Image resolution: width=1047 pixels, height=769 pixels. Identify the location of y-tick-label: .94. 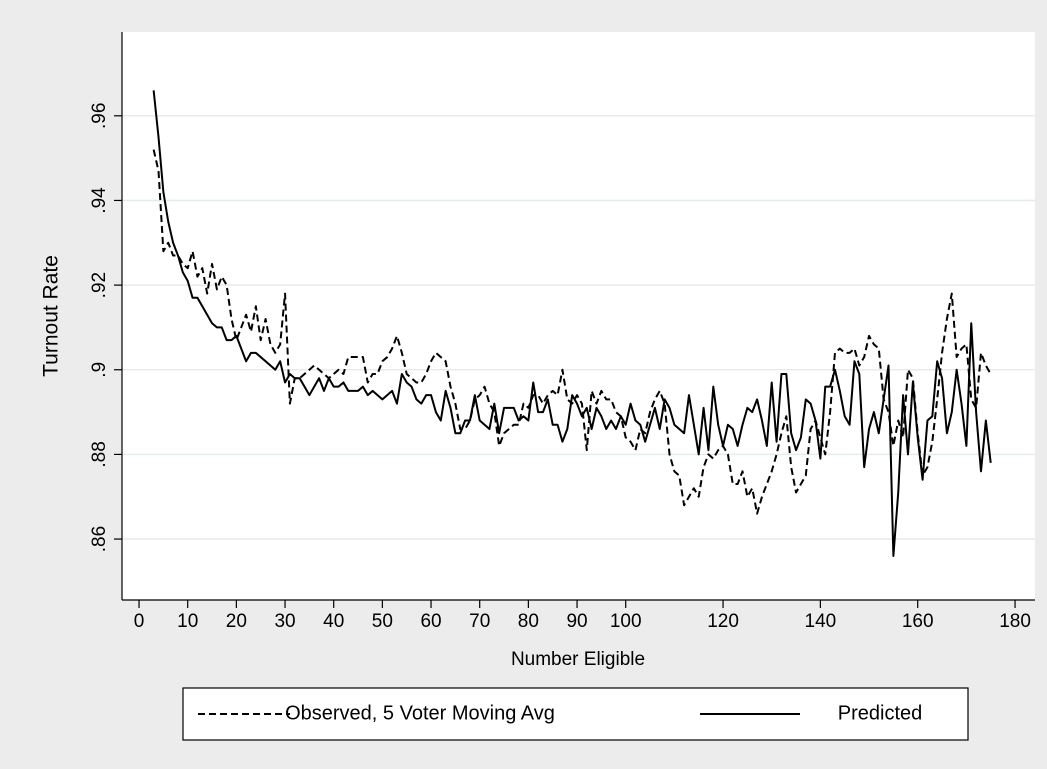
(99, 200).